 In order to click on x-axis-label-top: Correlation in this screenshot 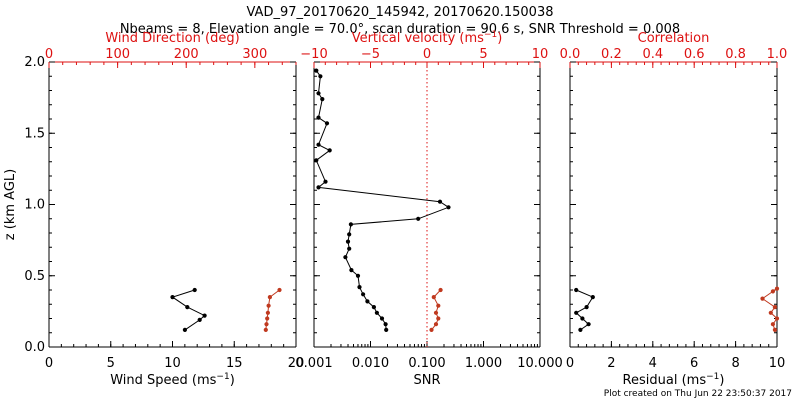, I will do `click(674, 38)`.